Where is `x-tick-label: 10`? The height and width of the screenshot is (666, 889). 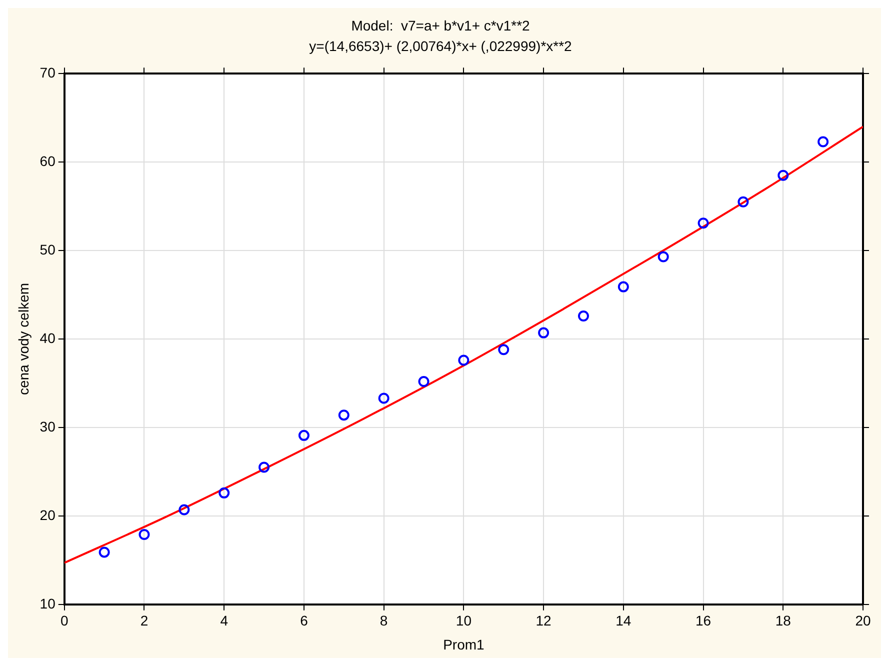 x-tick-label: 10 is located at coordinates (464, 620).